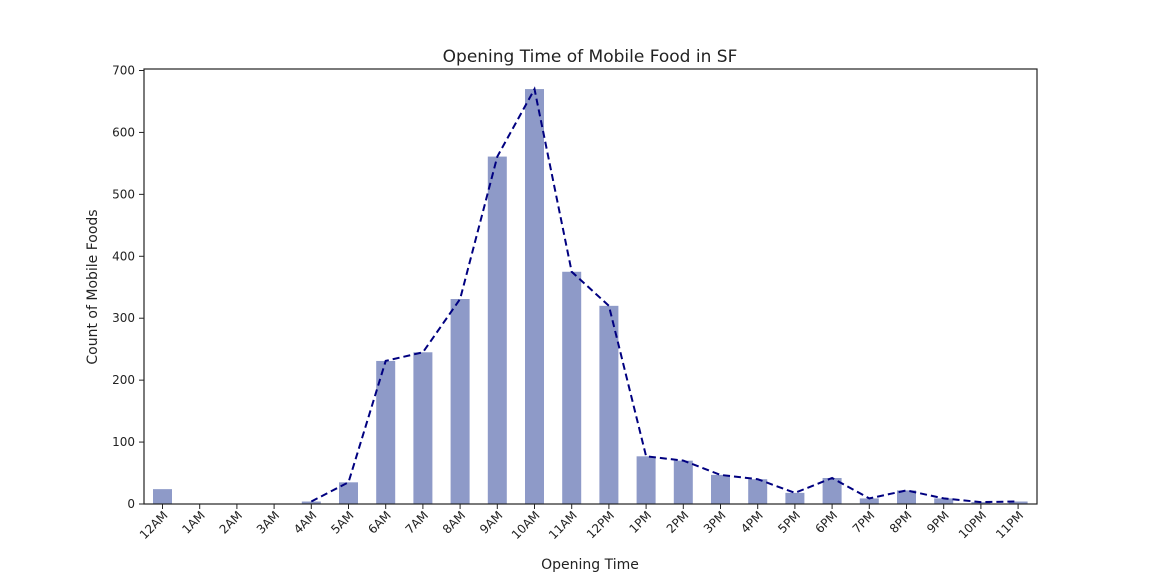 This screenshot has width=1152, height=576. Describe the element at coordinates (491, 522) in the screenshot. I see `x-tick-label-9AM: 9AM` at that location.